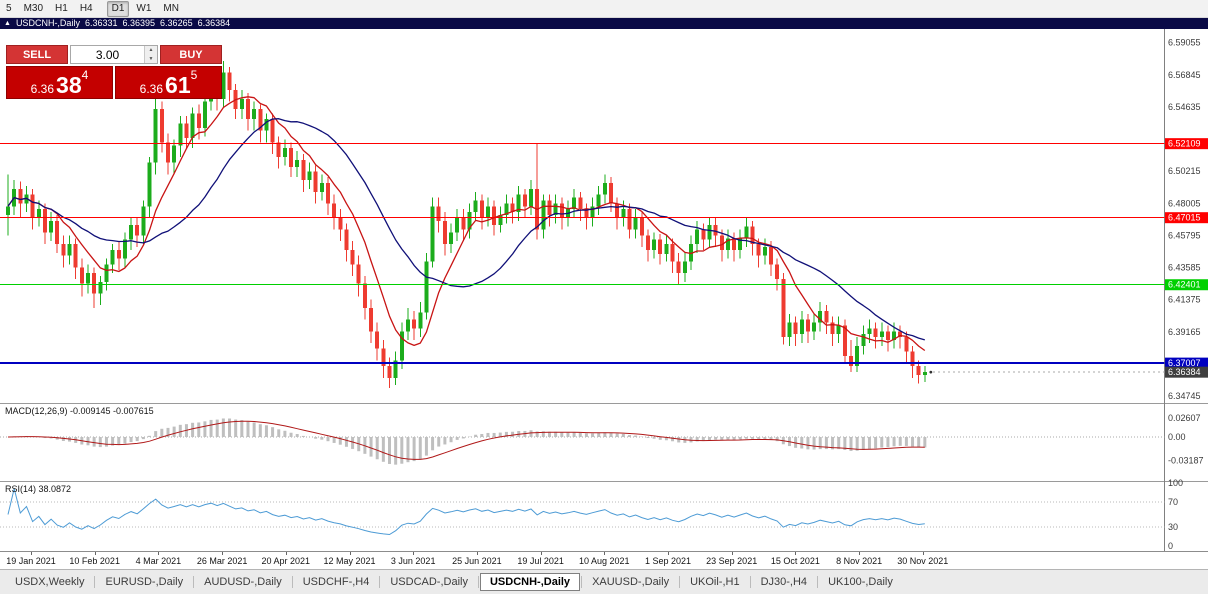 This screenshot has width=1208, height=594. I want to click on volume-stepper: ▲ ▼, so click(114, 54).